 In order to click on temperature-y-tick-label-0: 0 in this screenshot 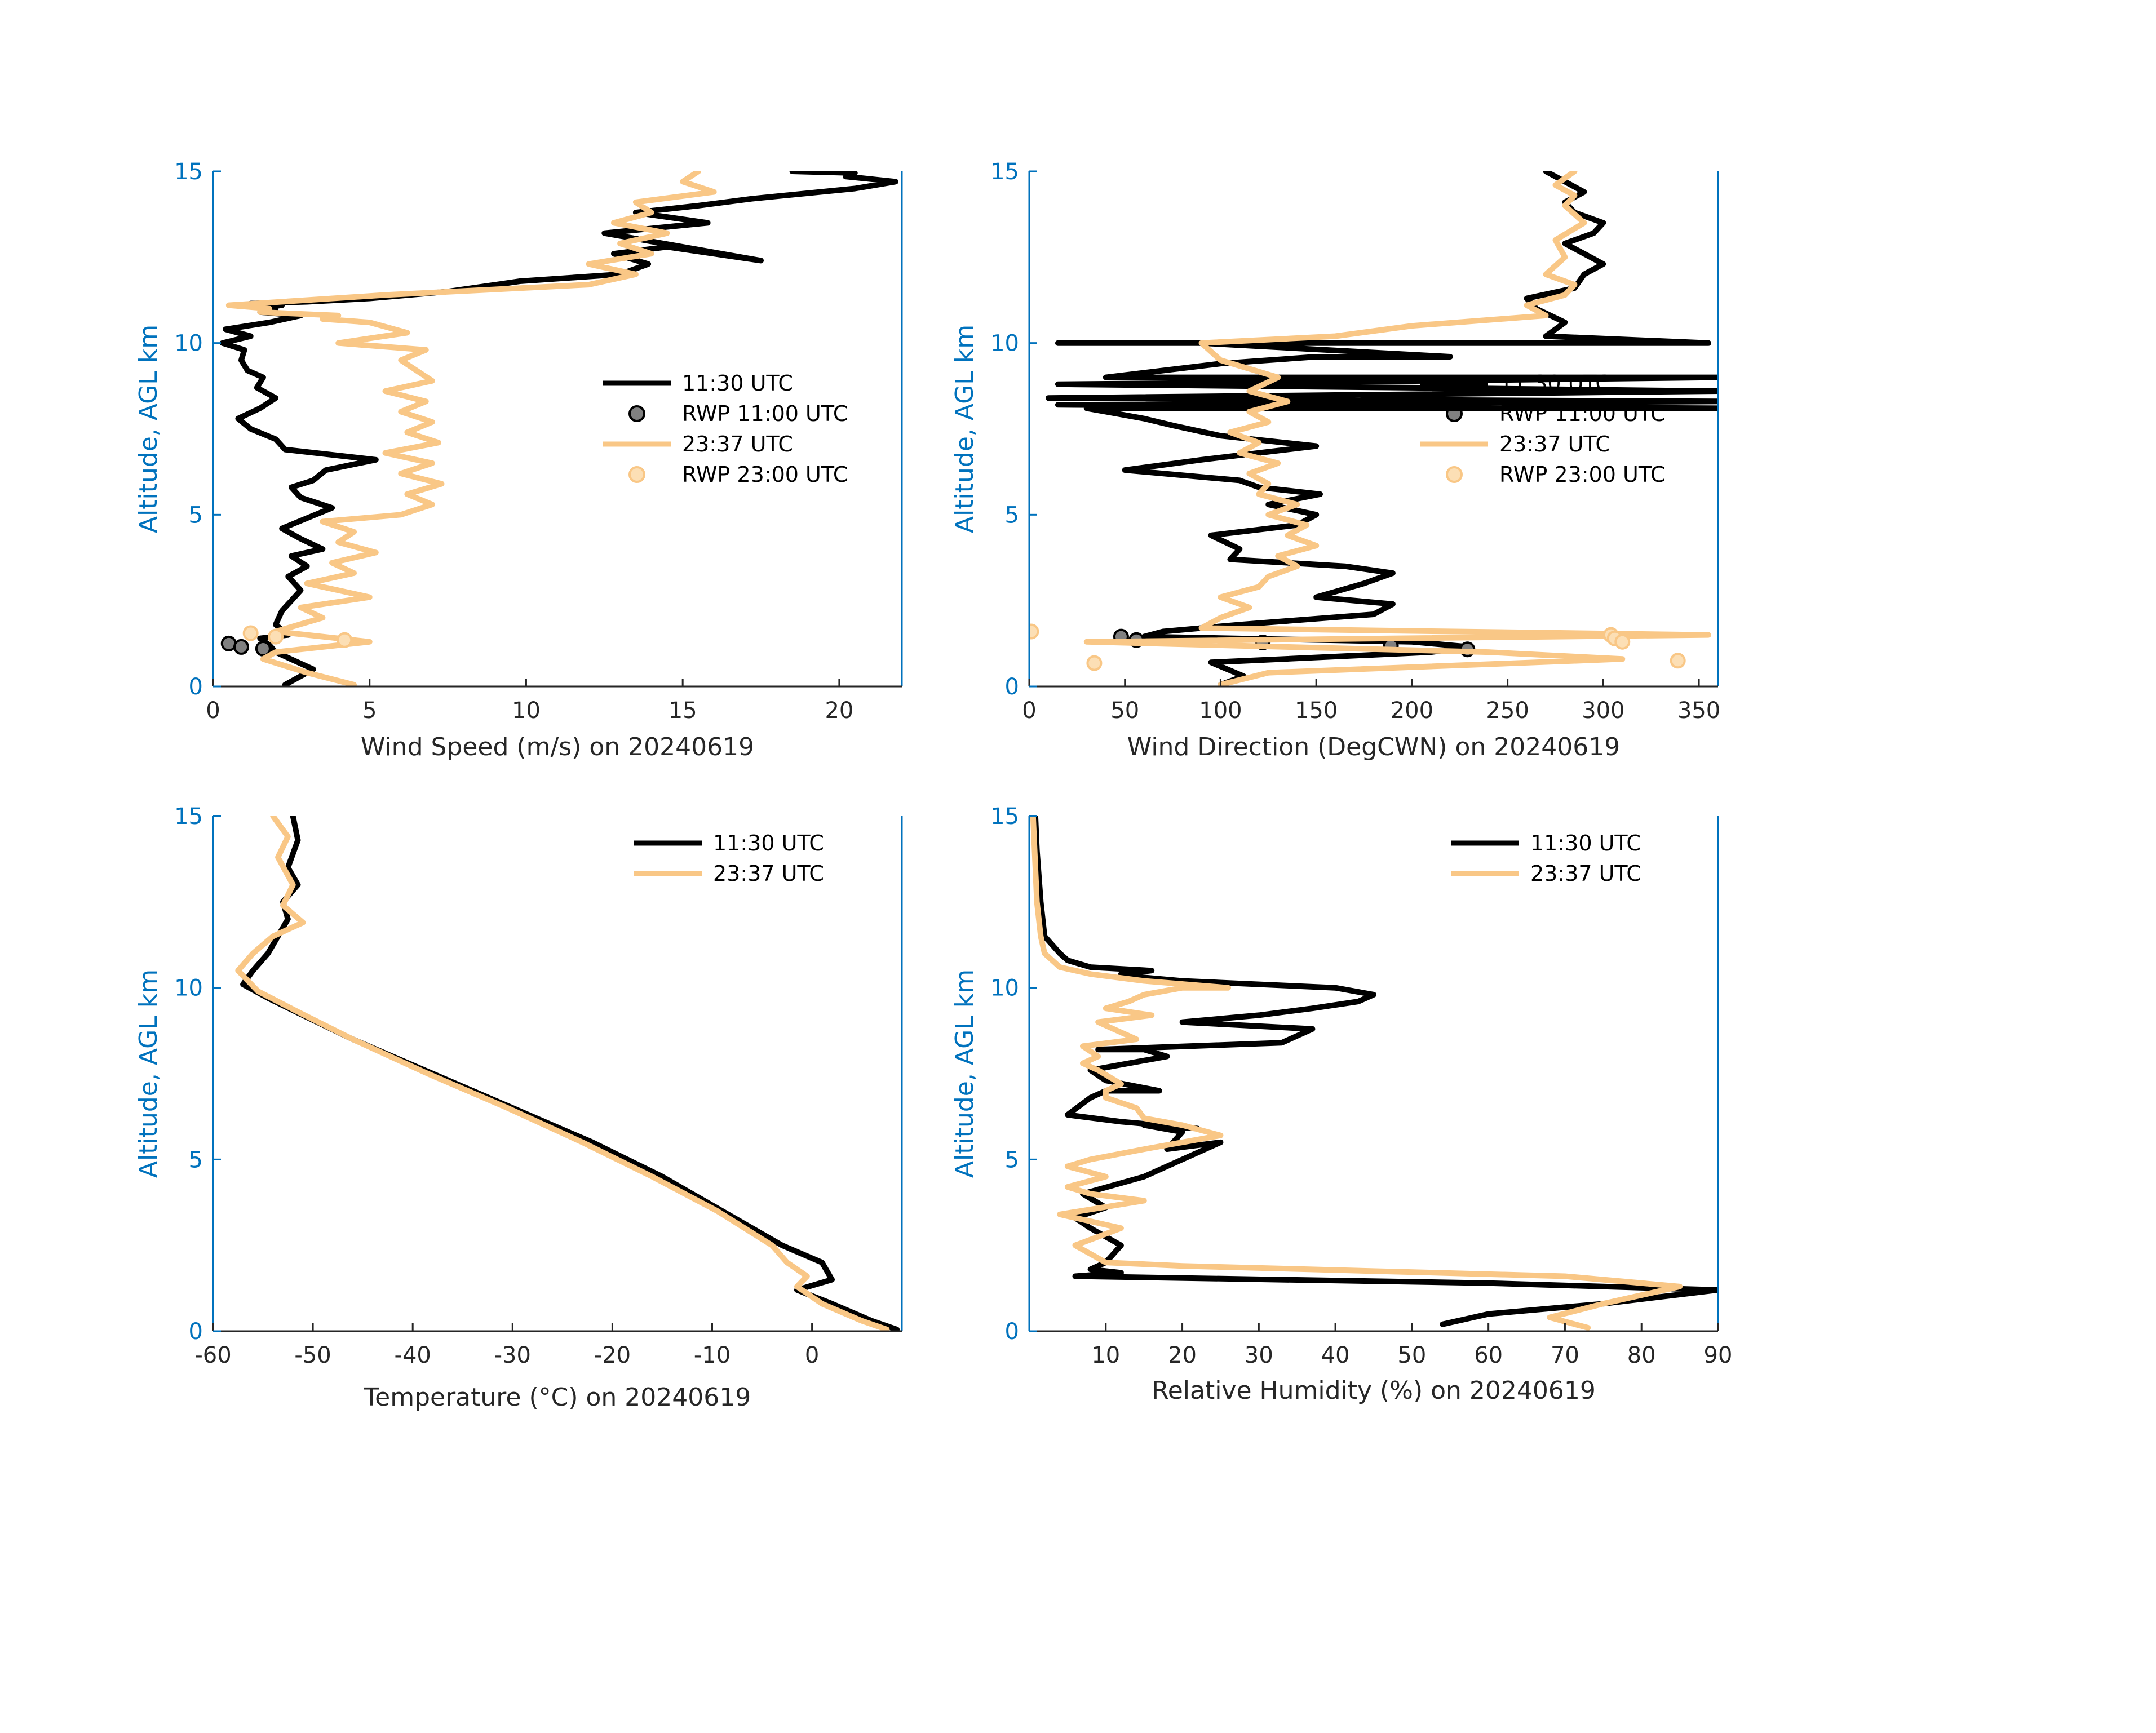, I will do `click(196, 1332)`.